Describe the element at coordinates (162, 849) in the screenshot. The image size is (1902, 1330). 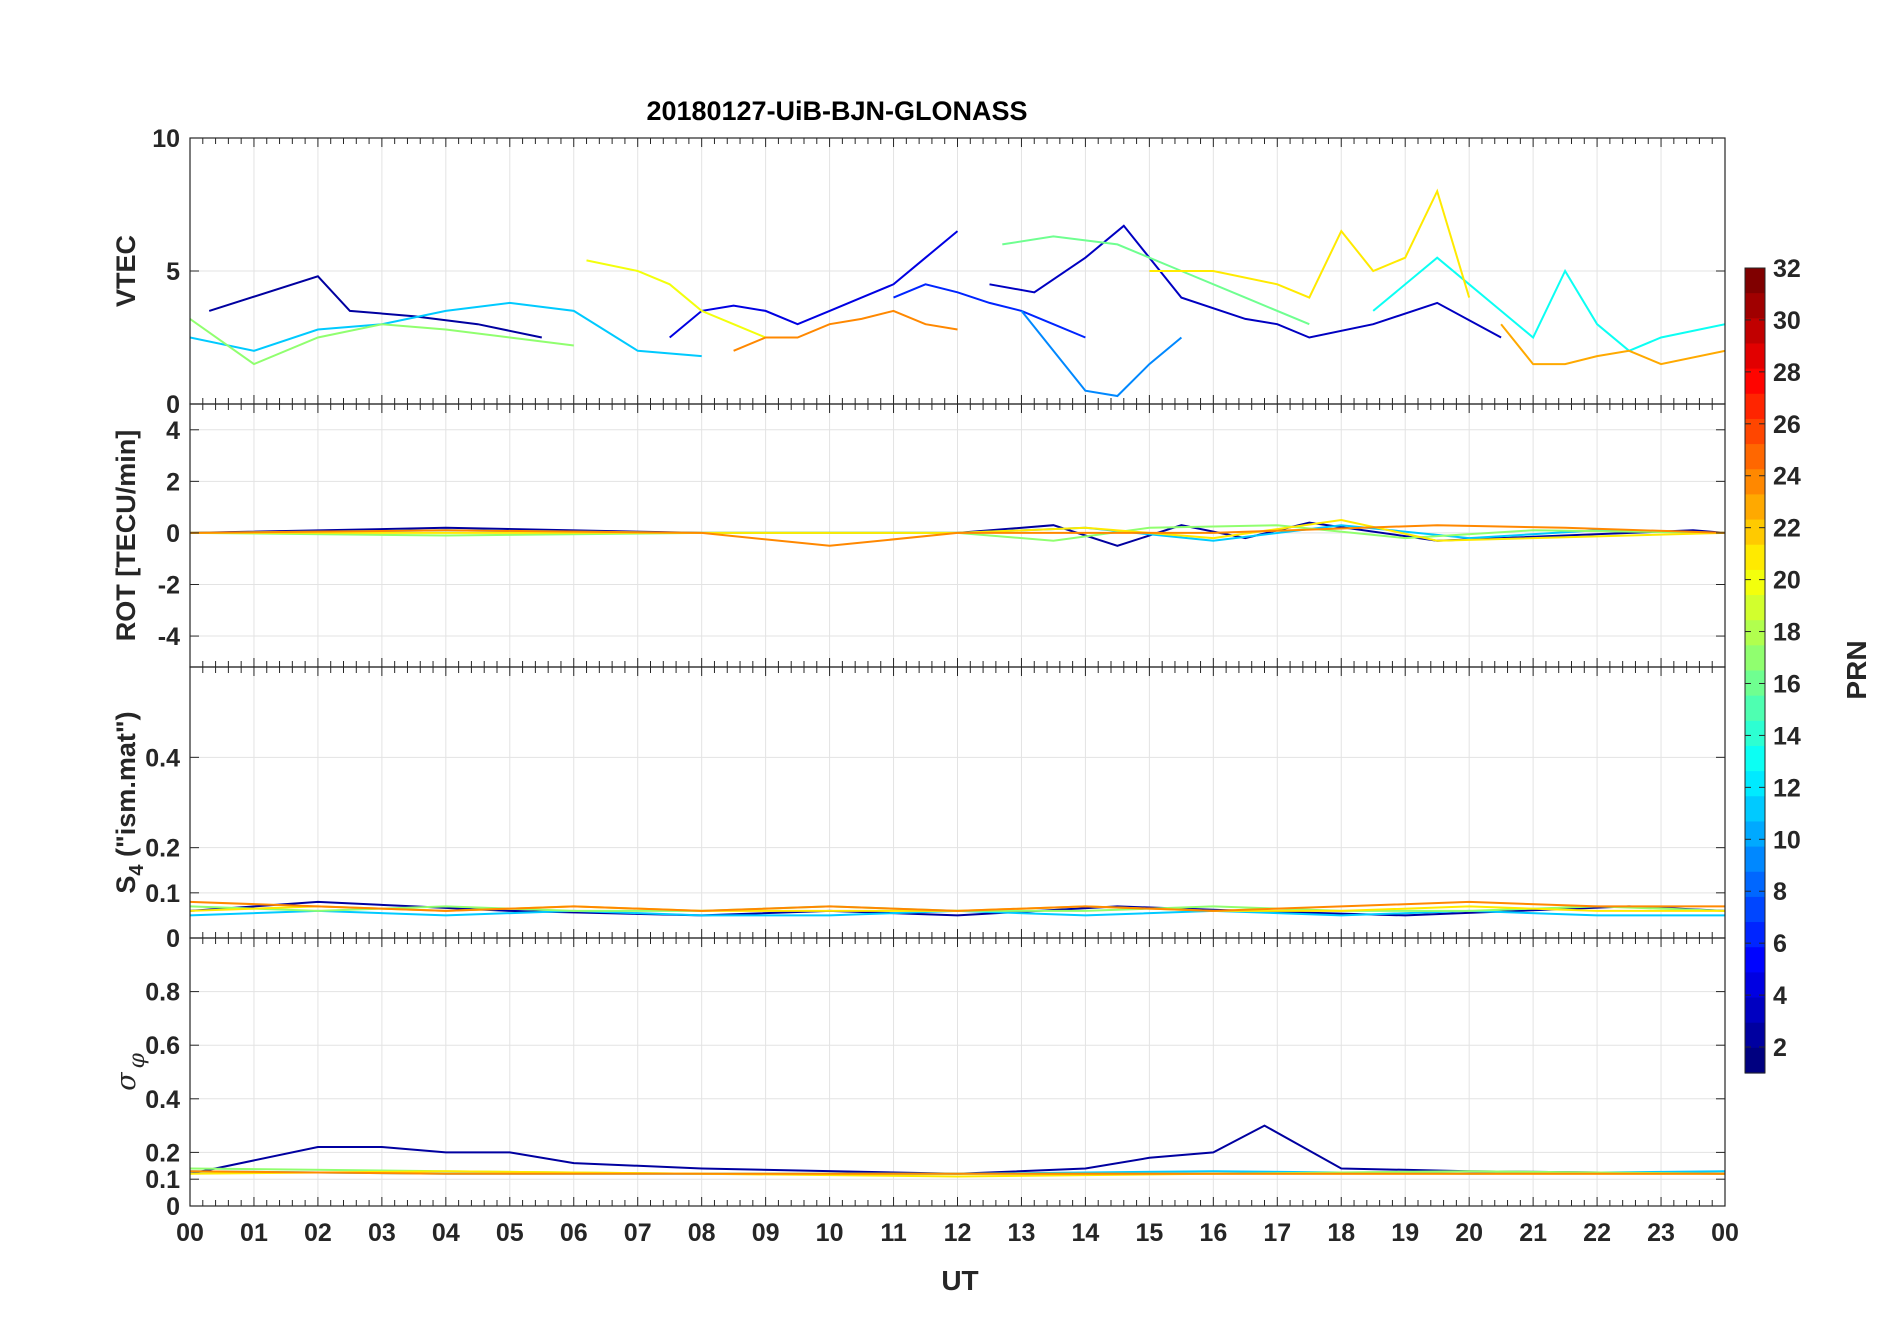
I see `y-tick-label: 0.2` at that location.